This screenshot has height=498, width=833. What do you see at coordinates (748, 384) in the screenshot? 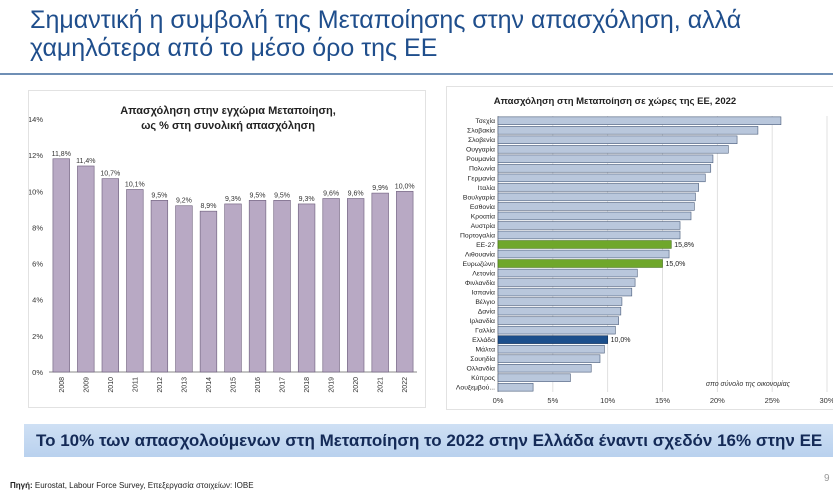
I see `right-chart-annotation: σπο σύνολο της οικονομίας` at bounding box center [748, 384].